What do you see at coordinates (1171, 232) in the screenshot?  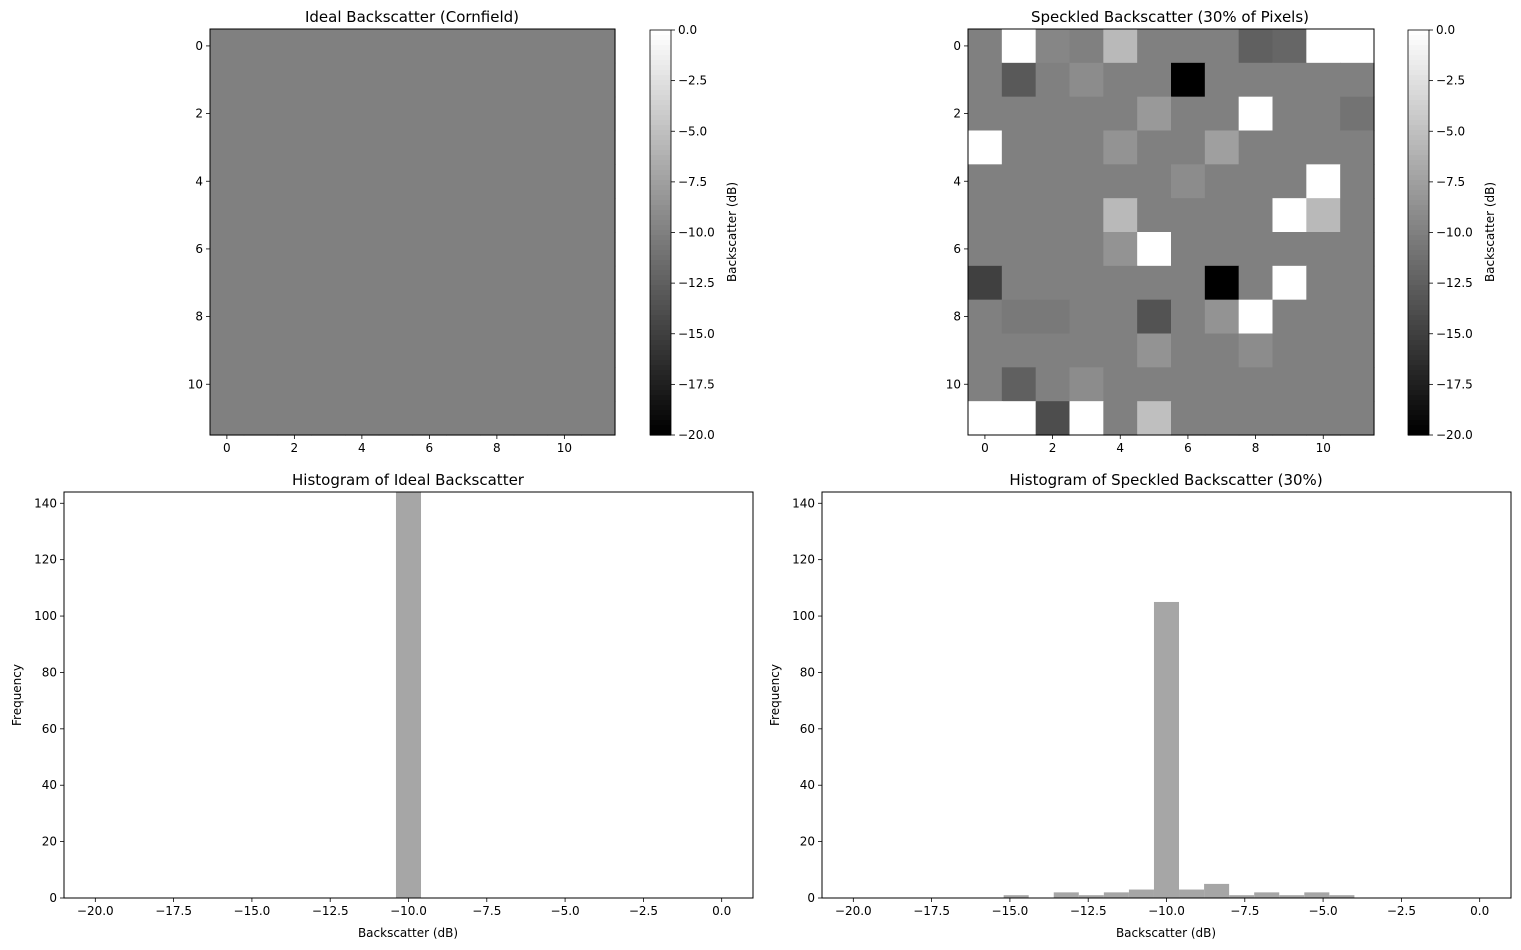 I see `heatmap-speckled-cells` at bounding box center [1171, 232].